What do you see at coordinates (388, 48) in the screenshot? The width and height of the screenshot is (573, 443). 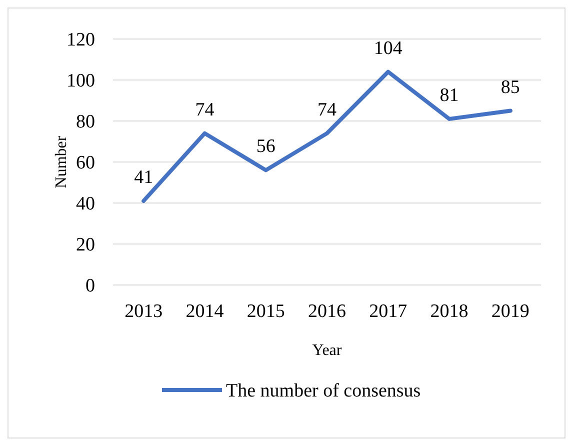 I see `data-label: 104` at bounding box center [388, 48].